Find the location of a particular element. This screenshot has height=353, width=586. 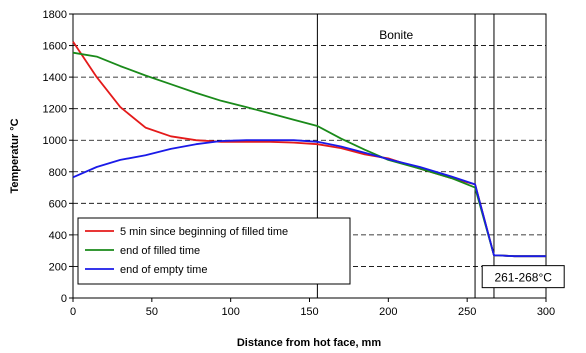

annotation-temp-box is located at coordinates (523, 277).